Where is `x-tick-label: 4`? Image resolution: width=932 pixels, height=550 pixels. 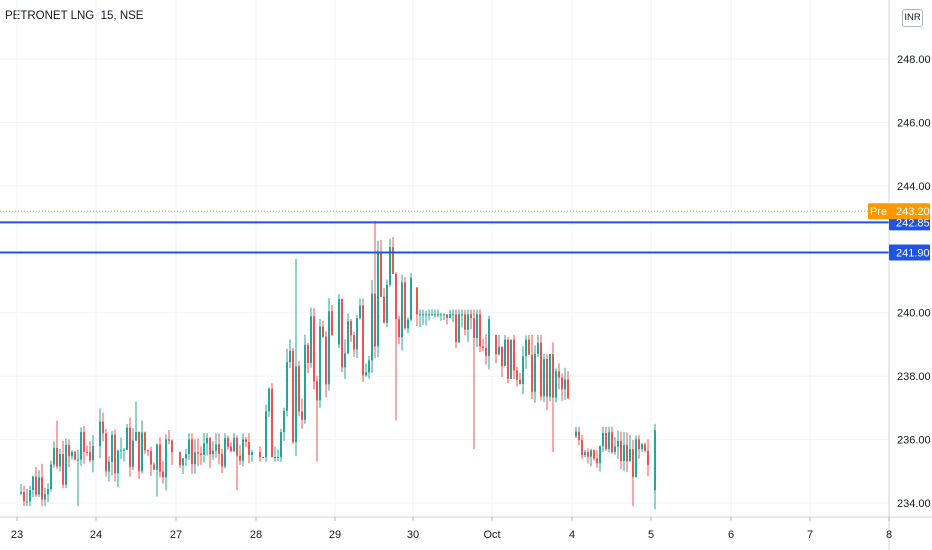
x-tick-label: 4 is located at coordinates (572, 535).